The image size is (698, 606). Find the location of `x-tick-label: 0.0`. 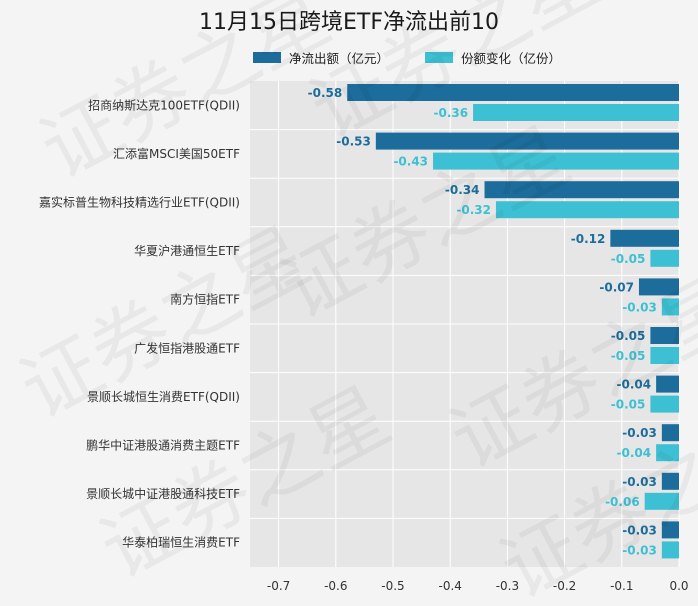

x-tick-label: 0.0 is located at coordinates (678, 586).